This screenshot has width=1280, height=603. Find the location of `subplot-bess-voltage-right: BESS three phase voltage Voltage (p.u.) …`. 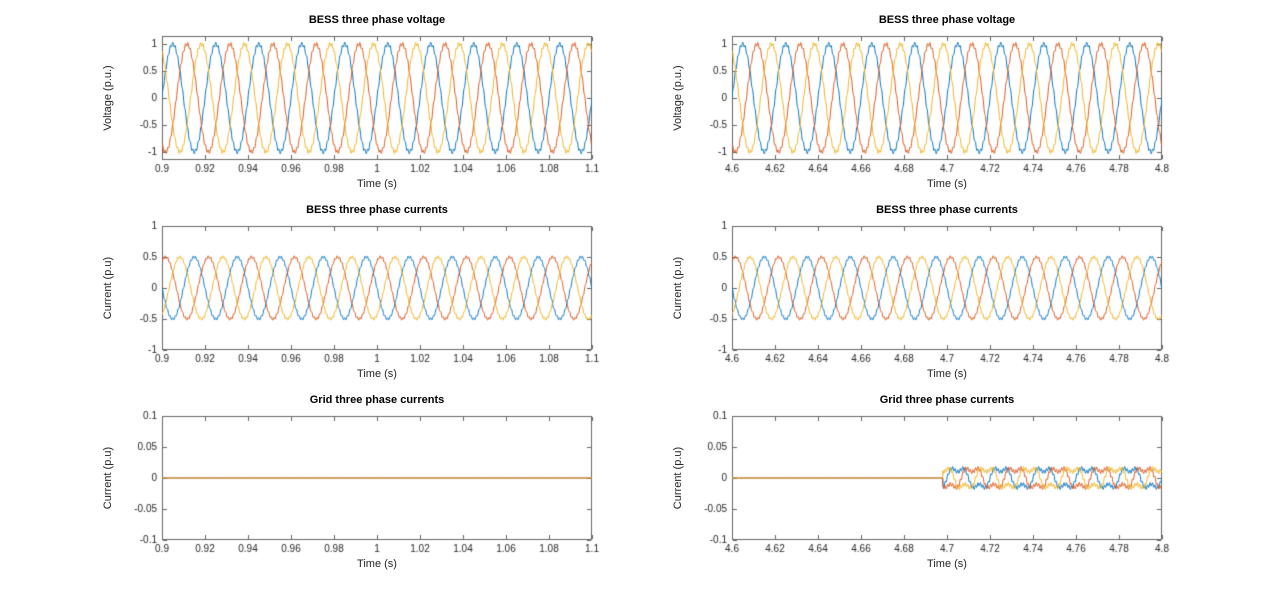

subplot-bess-voltage-right: BESS three phase voltage Voltage (p.u.) … is located at coordinates (955, 109).